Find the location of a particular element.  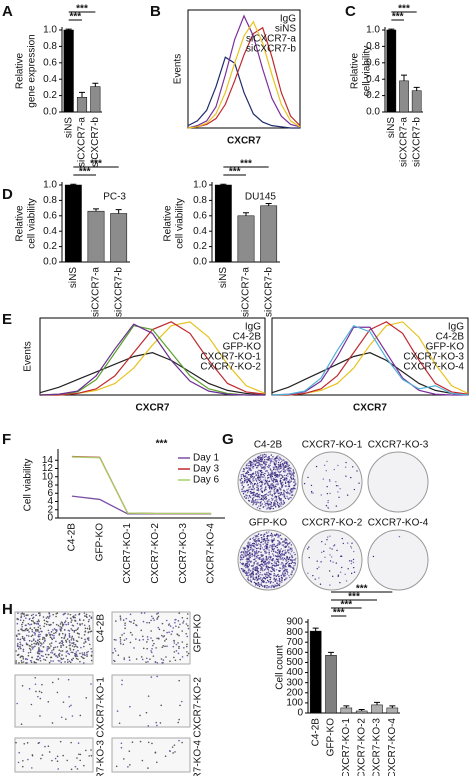

error-bar is located at coordinates (315, 629).